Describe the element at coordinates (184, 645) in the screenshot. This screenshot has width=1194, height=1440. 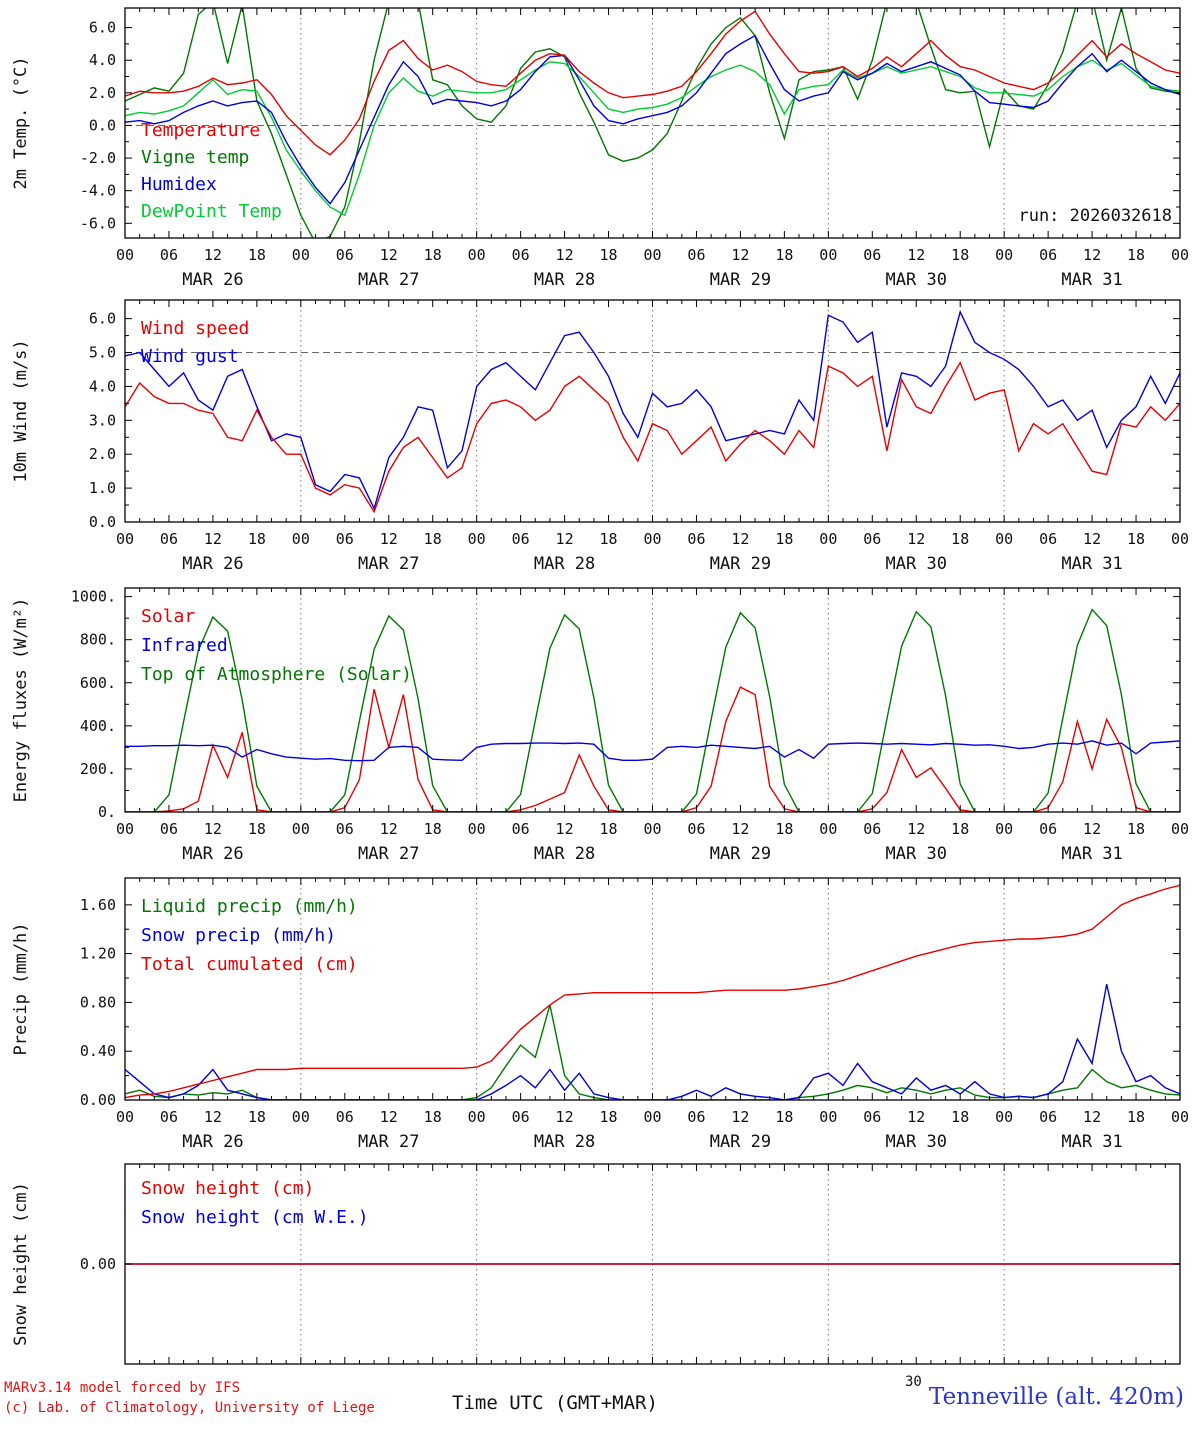
I see `legend-infrared: Infrared` at that location.